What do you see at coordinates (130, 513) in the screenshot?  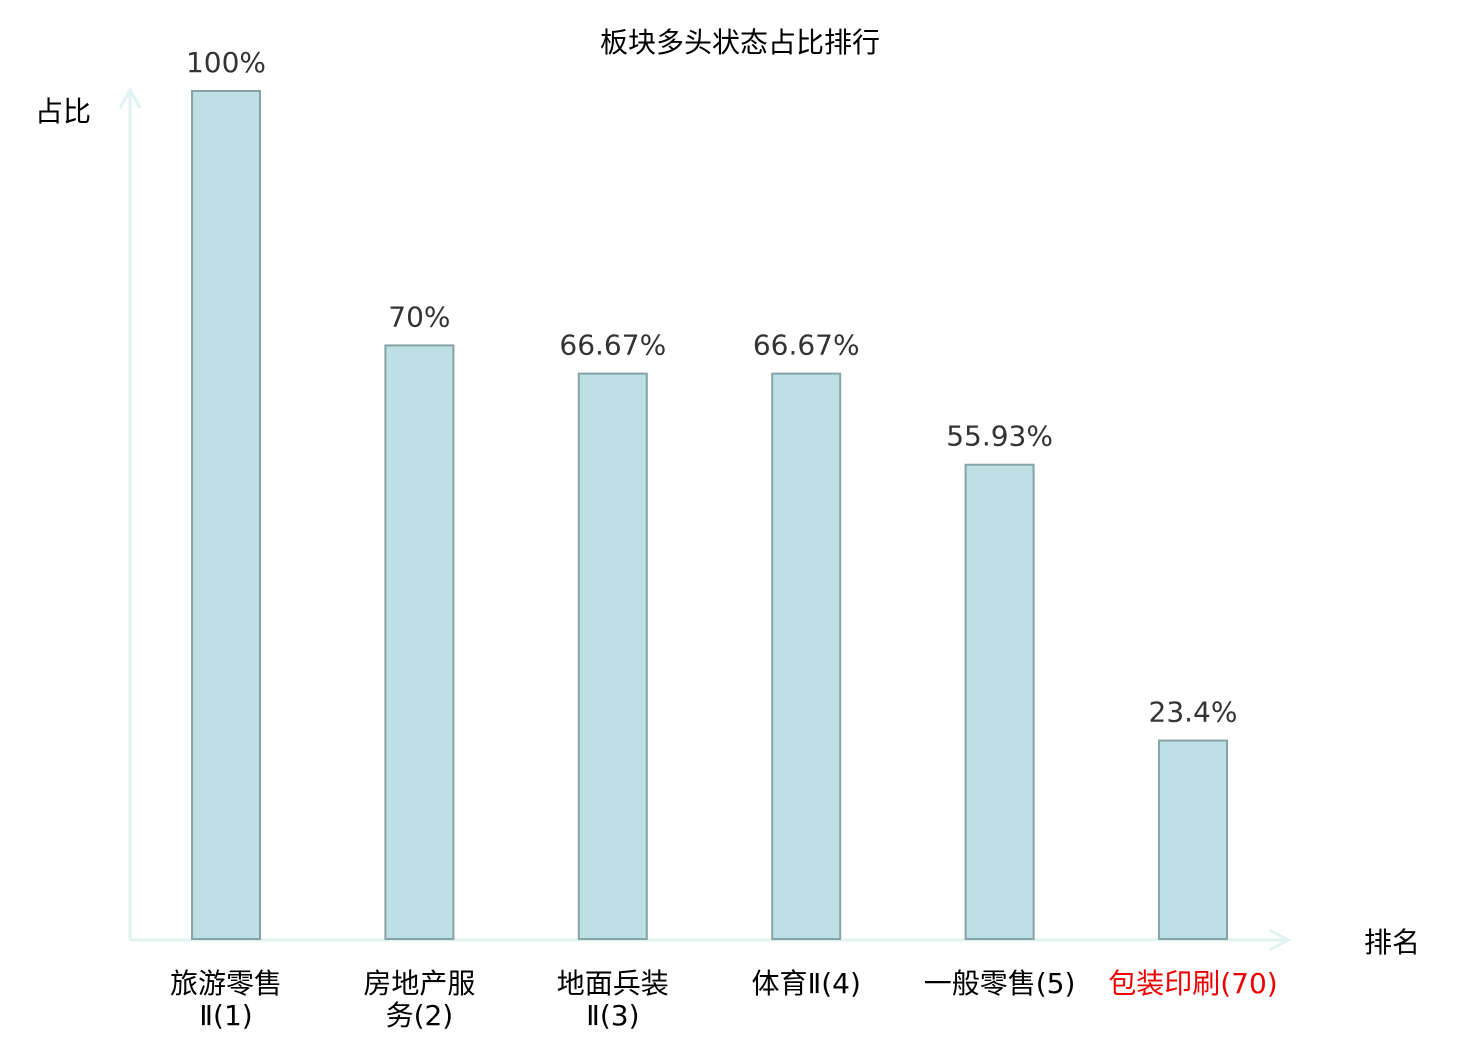 I see `y-axis` at bounding box center [130, 513].